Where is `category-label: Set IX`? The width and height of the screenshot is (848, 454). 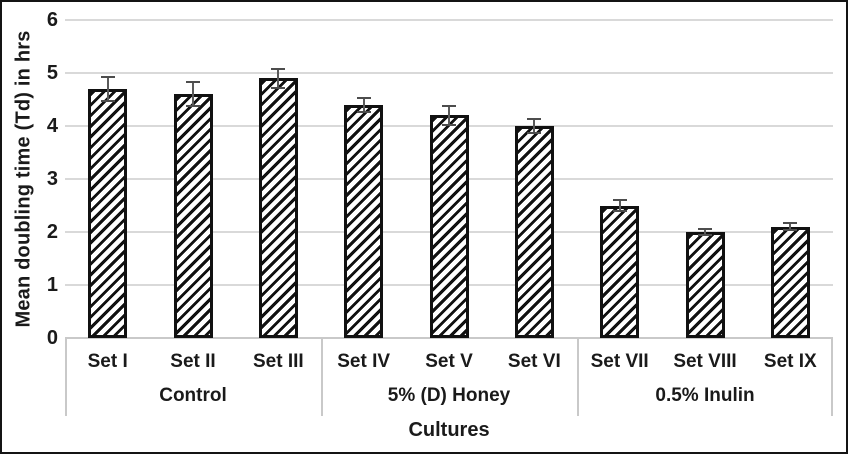
category-label: Set IX is located at coordinates (790, 361).